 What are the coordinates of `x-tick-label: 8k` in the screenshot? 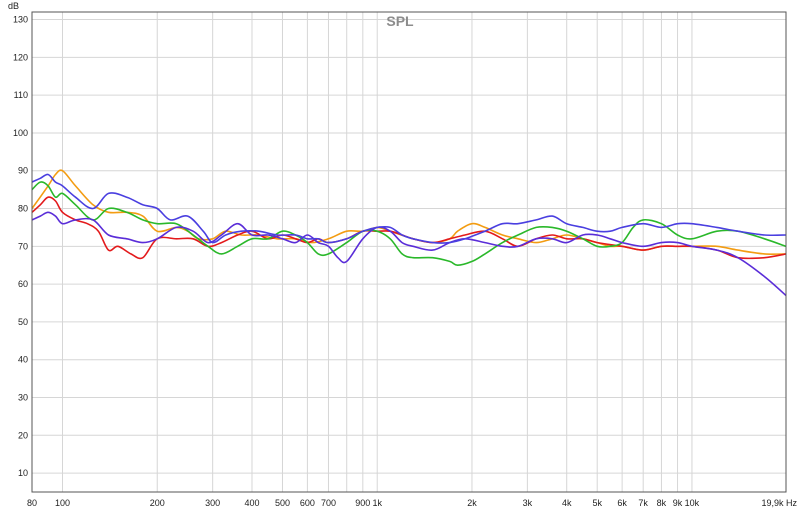 It's located at (662, 503).